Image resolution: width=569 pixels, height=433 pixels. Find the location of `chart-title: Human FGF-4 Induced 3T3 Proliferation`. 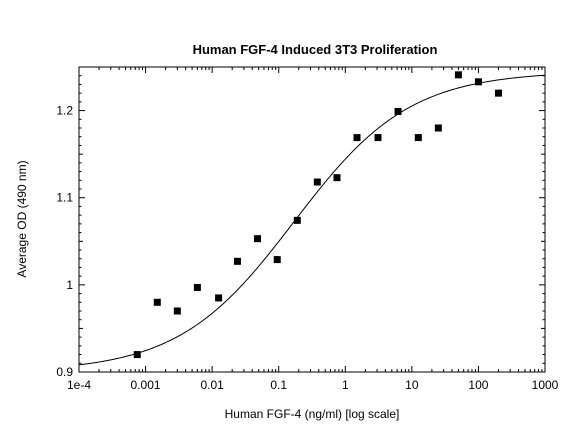

chart-title: Human FGF-4 Induced 3T3 Proliferation is located at coordinates (315, 49).